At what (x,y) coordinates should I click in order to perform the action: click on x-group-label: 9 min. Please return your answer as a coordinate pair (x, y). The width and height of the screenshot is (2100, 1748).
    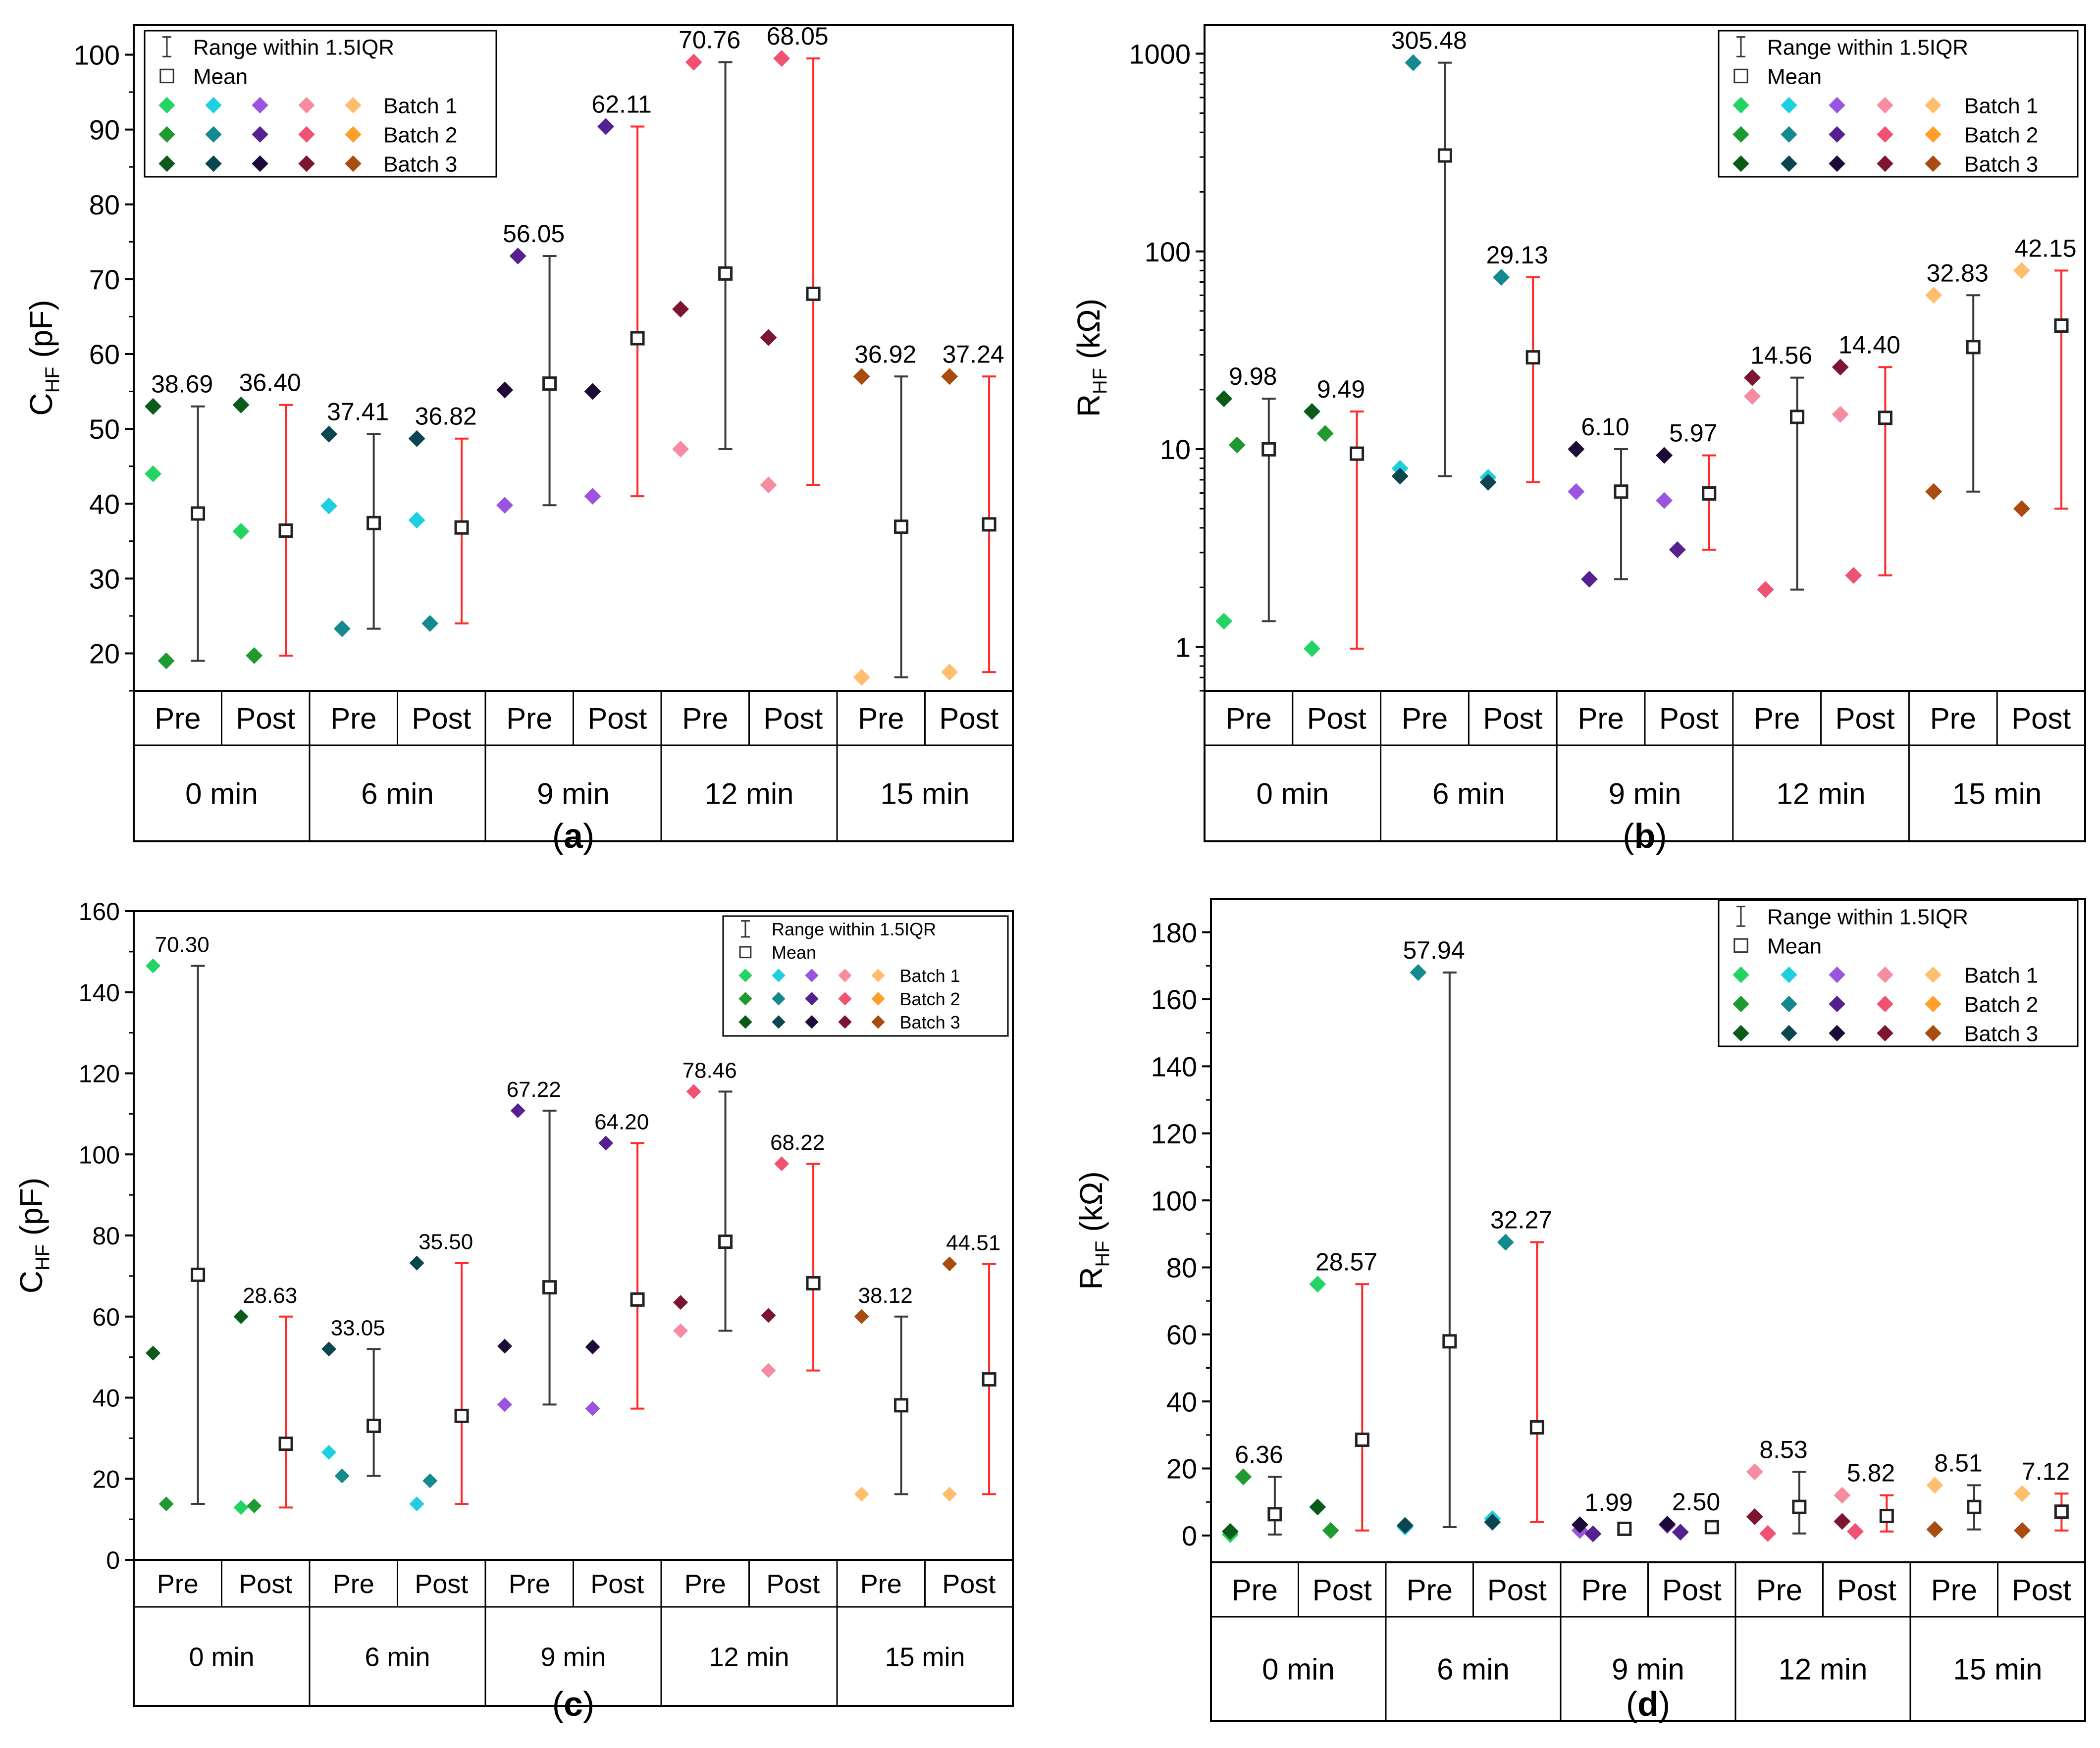
    Looking at the image, I should click on (573, 794).